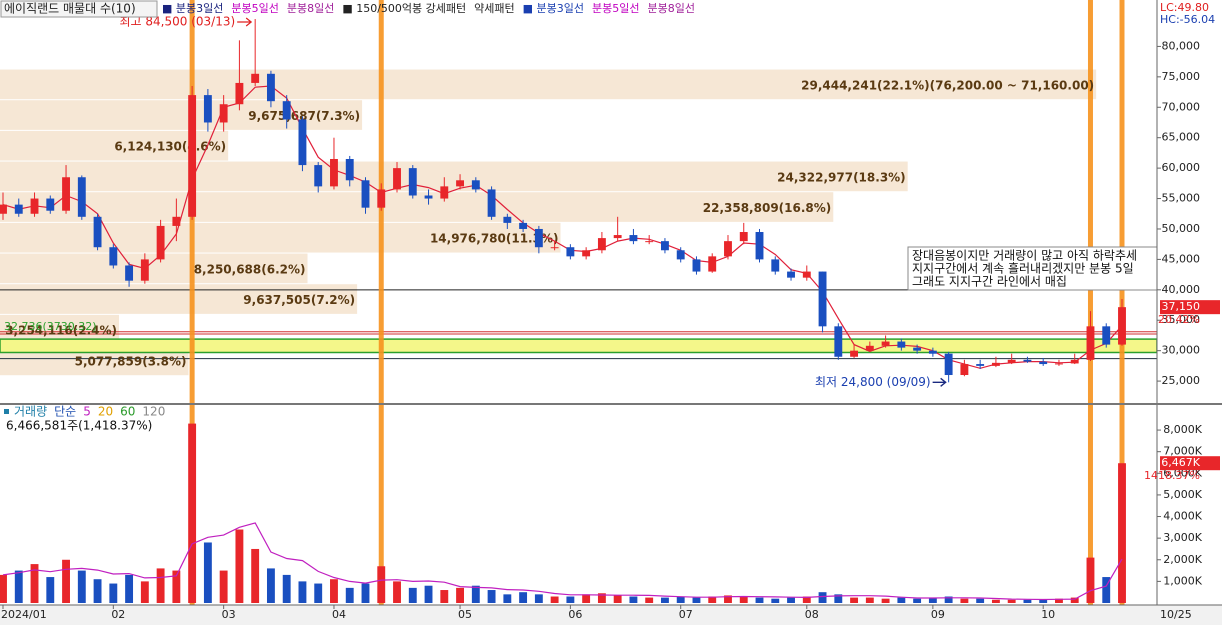 This screenshot has width=1222, height=625. Describe the element at coordinates (494, 239) in the screenshot. I see `profile-label: 14,976,780(11.3%)` at that location.